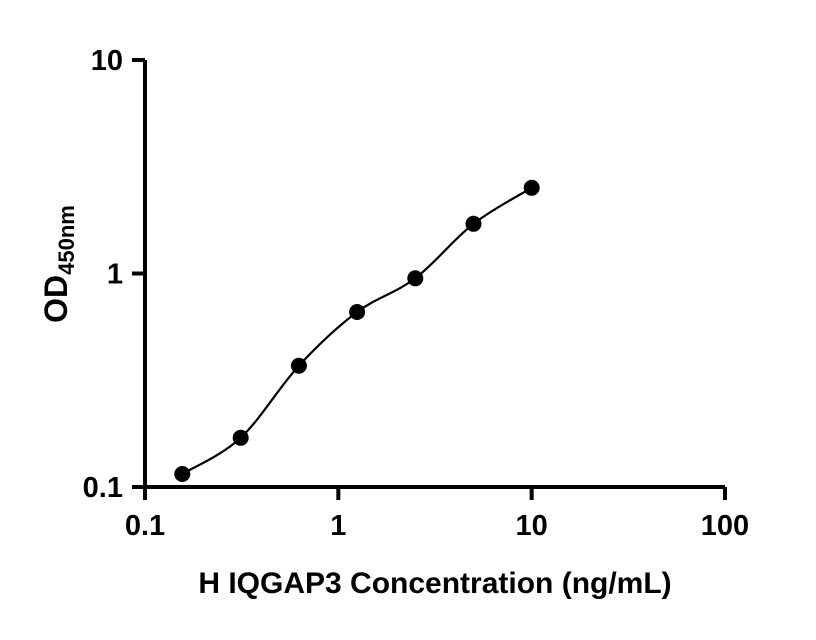 Image resolution: width=816 pixels, height=640 pixels. I want to click on x-axis-tick-label: 1, so click(338, 526).